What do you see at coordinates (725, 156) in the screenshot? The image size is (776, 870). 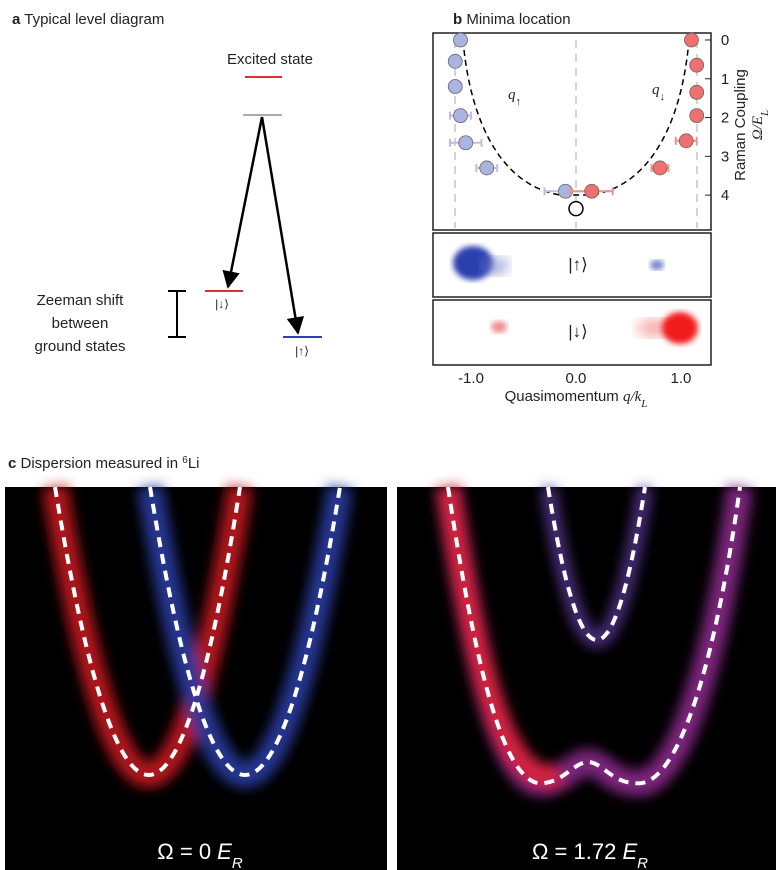 I see `y-tick-label: 3` at bounding box center [725, 156].